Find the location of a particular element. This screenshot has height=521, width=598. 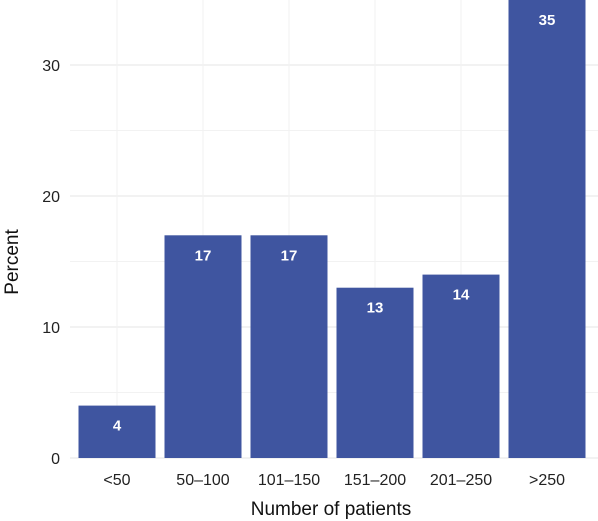

data-label: 14 is located at coordinates (461, 295).